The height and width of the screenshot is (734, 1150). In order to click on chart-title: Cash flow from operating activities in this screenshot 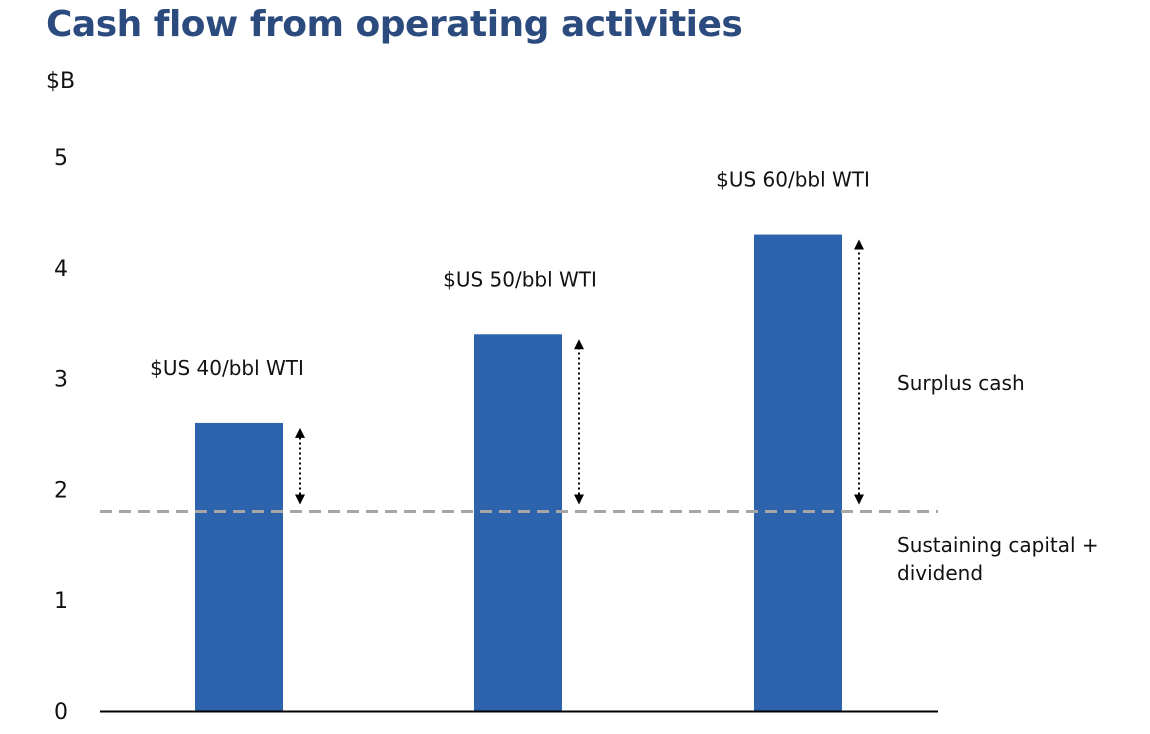, I will do `click(394, 24)`.